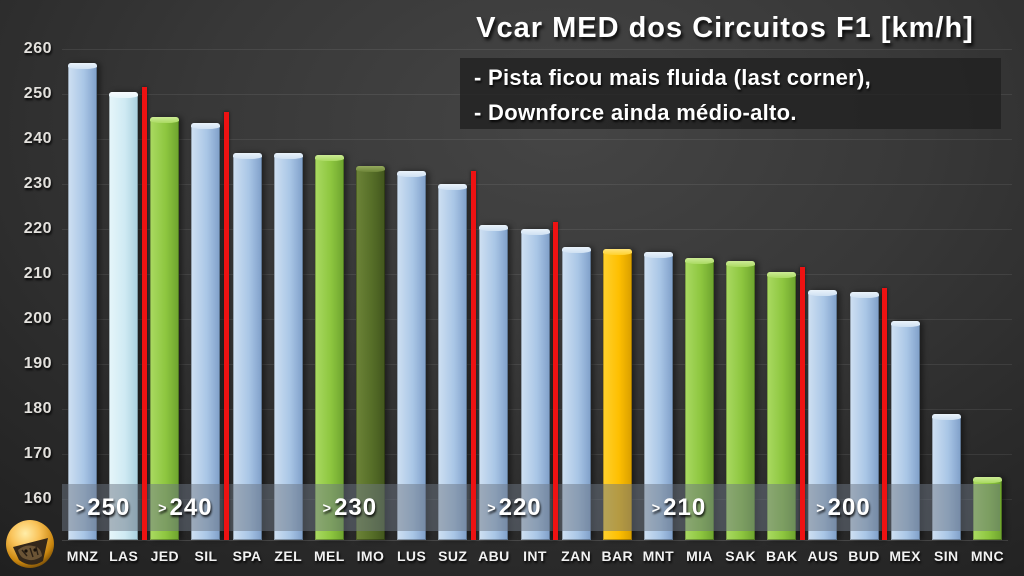 The width and height of the screenshot is (1024, 576). I want to click on speed-band-value: 240, so click(191, 507).